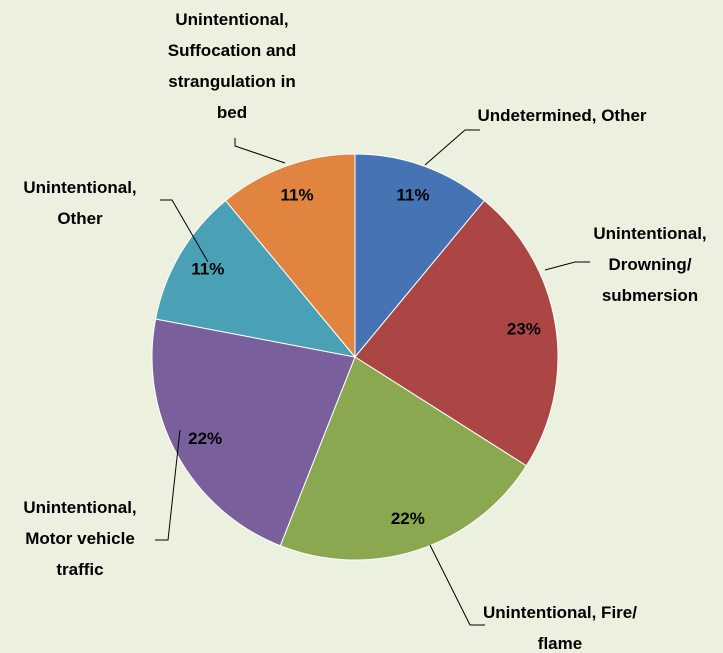  I want to click on data-label: 23%, so click(524, 329).